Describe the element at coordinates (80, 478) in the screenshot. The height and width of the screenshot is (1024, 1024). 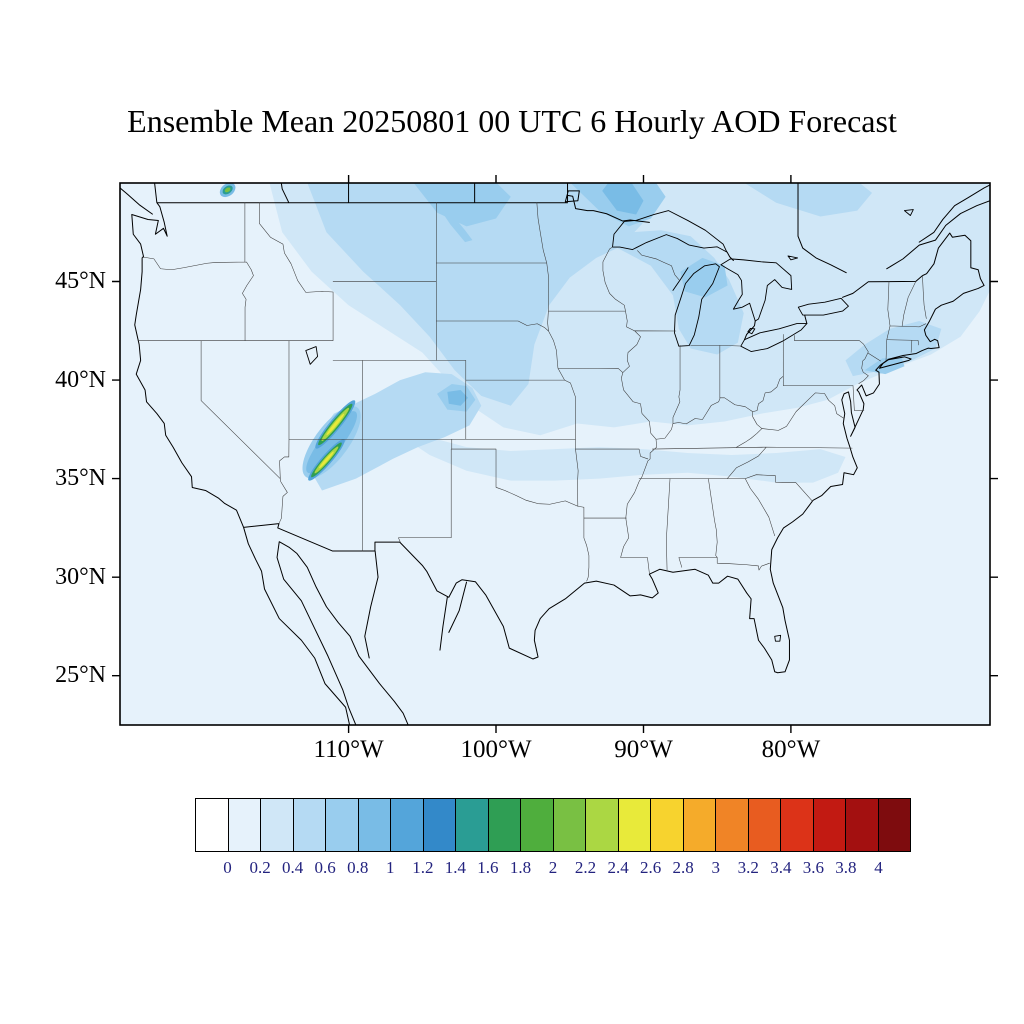
I see `lat-tick-label-35n: 35°N` at that location.